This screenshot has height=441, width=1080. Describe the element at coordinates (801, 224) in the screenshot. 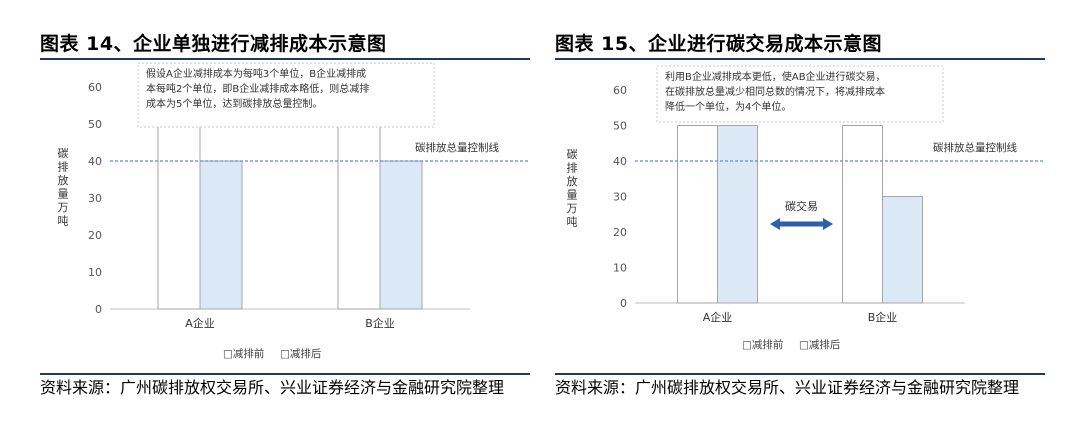

I see `double-arrow-icon` at that location.